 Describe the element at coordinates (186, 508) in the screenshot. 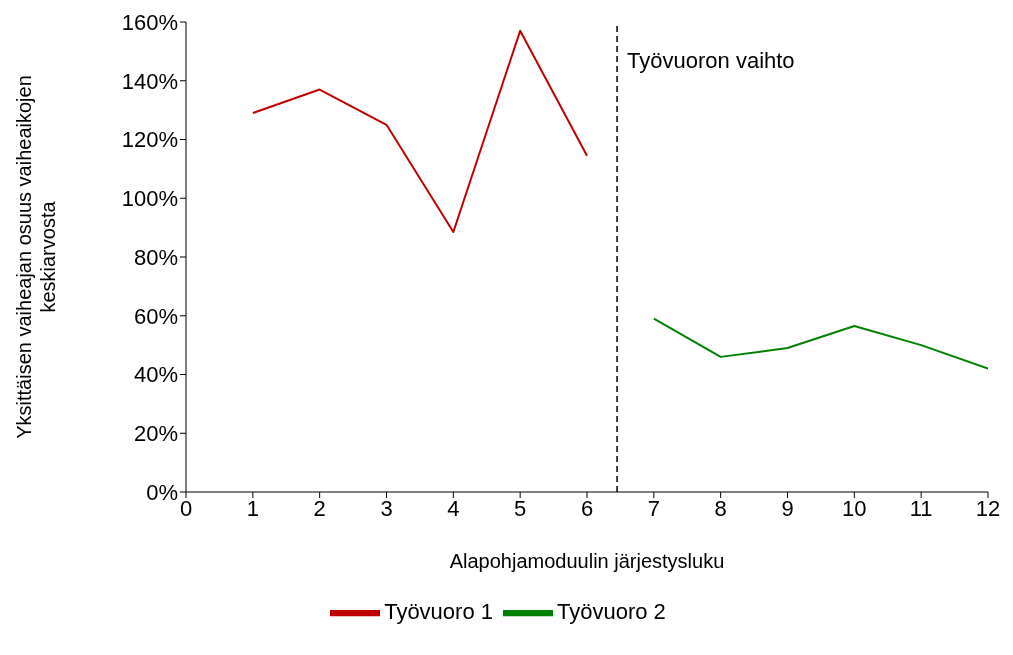

I see `x-tick-label: 0` at that location.